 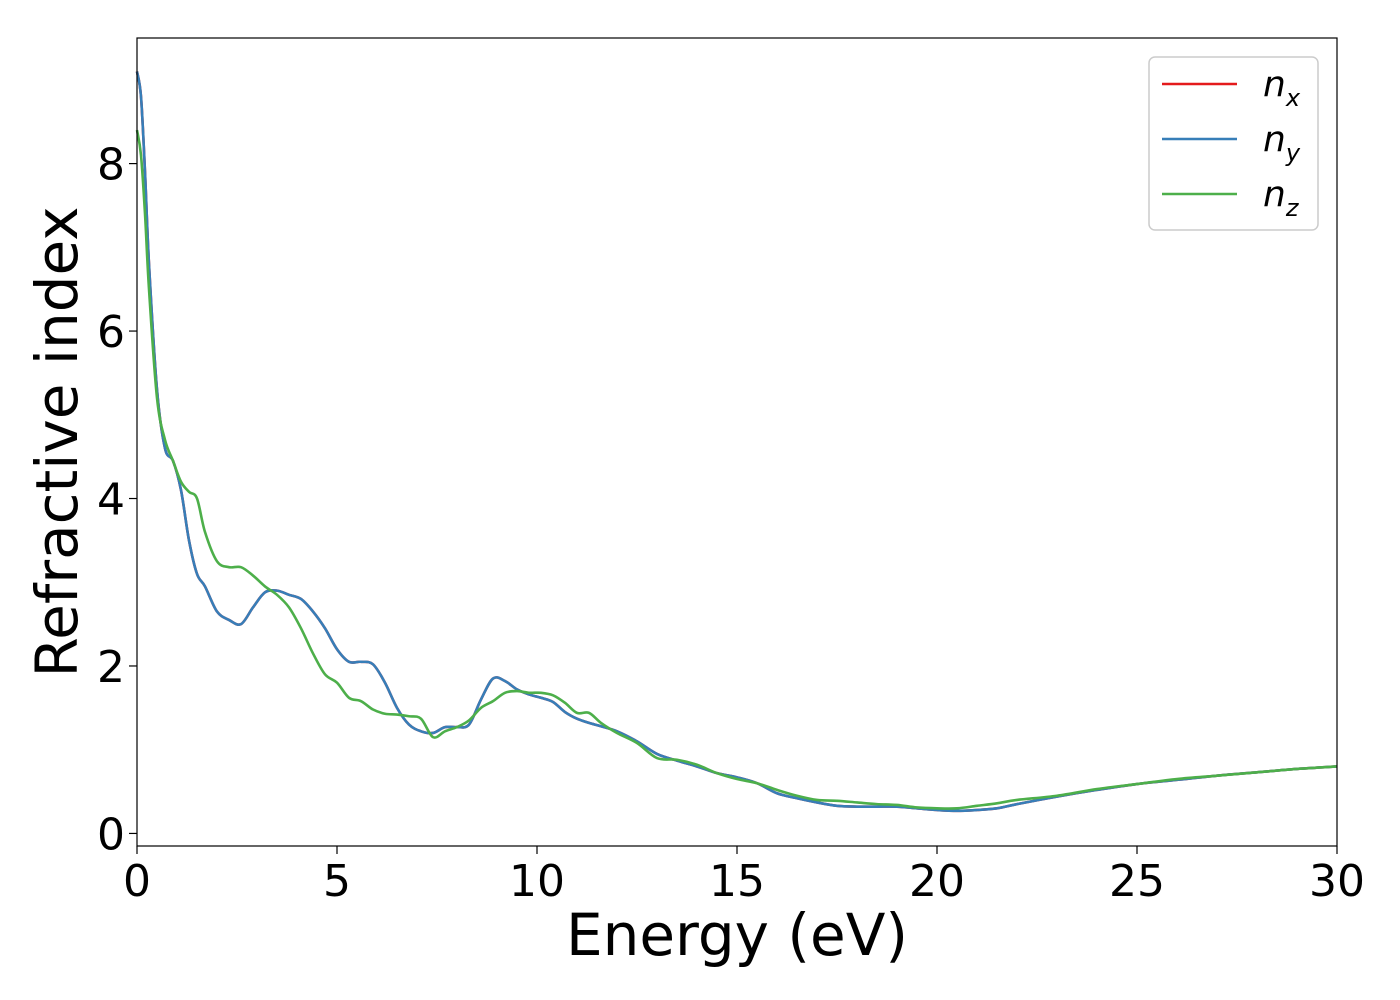 I want to click on legend-label-sub: y, so click(x=1293, y=153).